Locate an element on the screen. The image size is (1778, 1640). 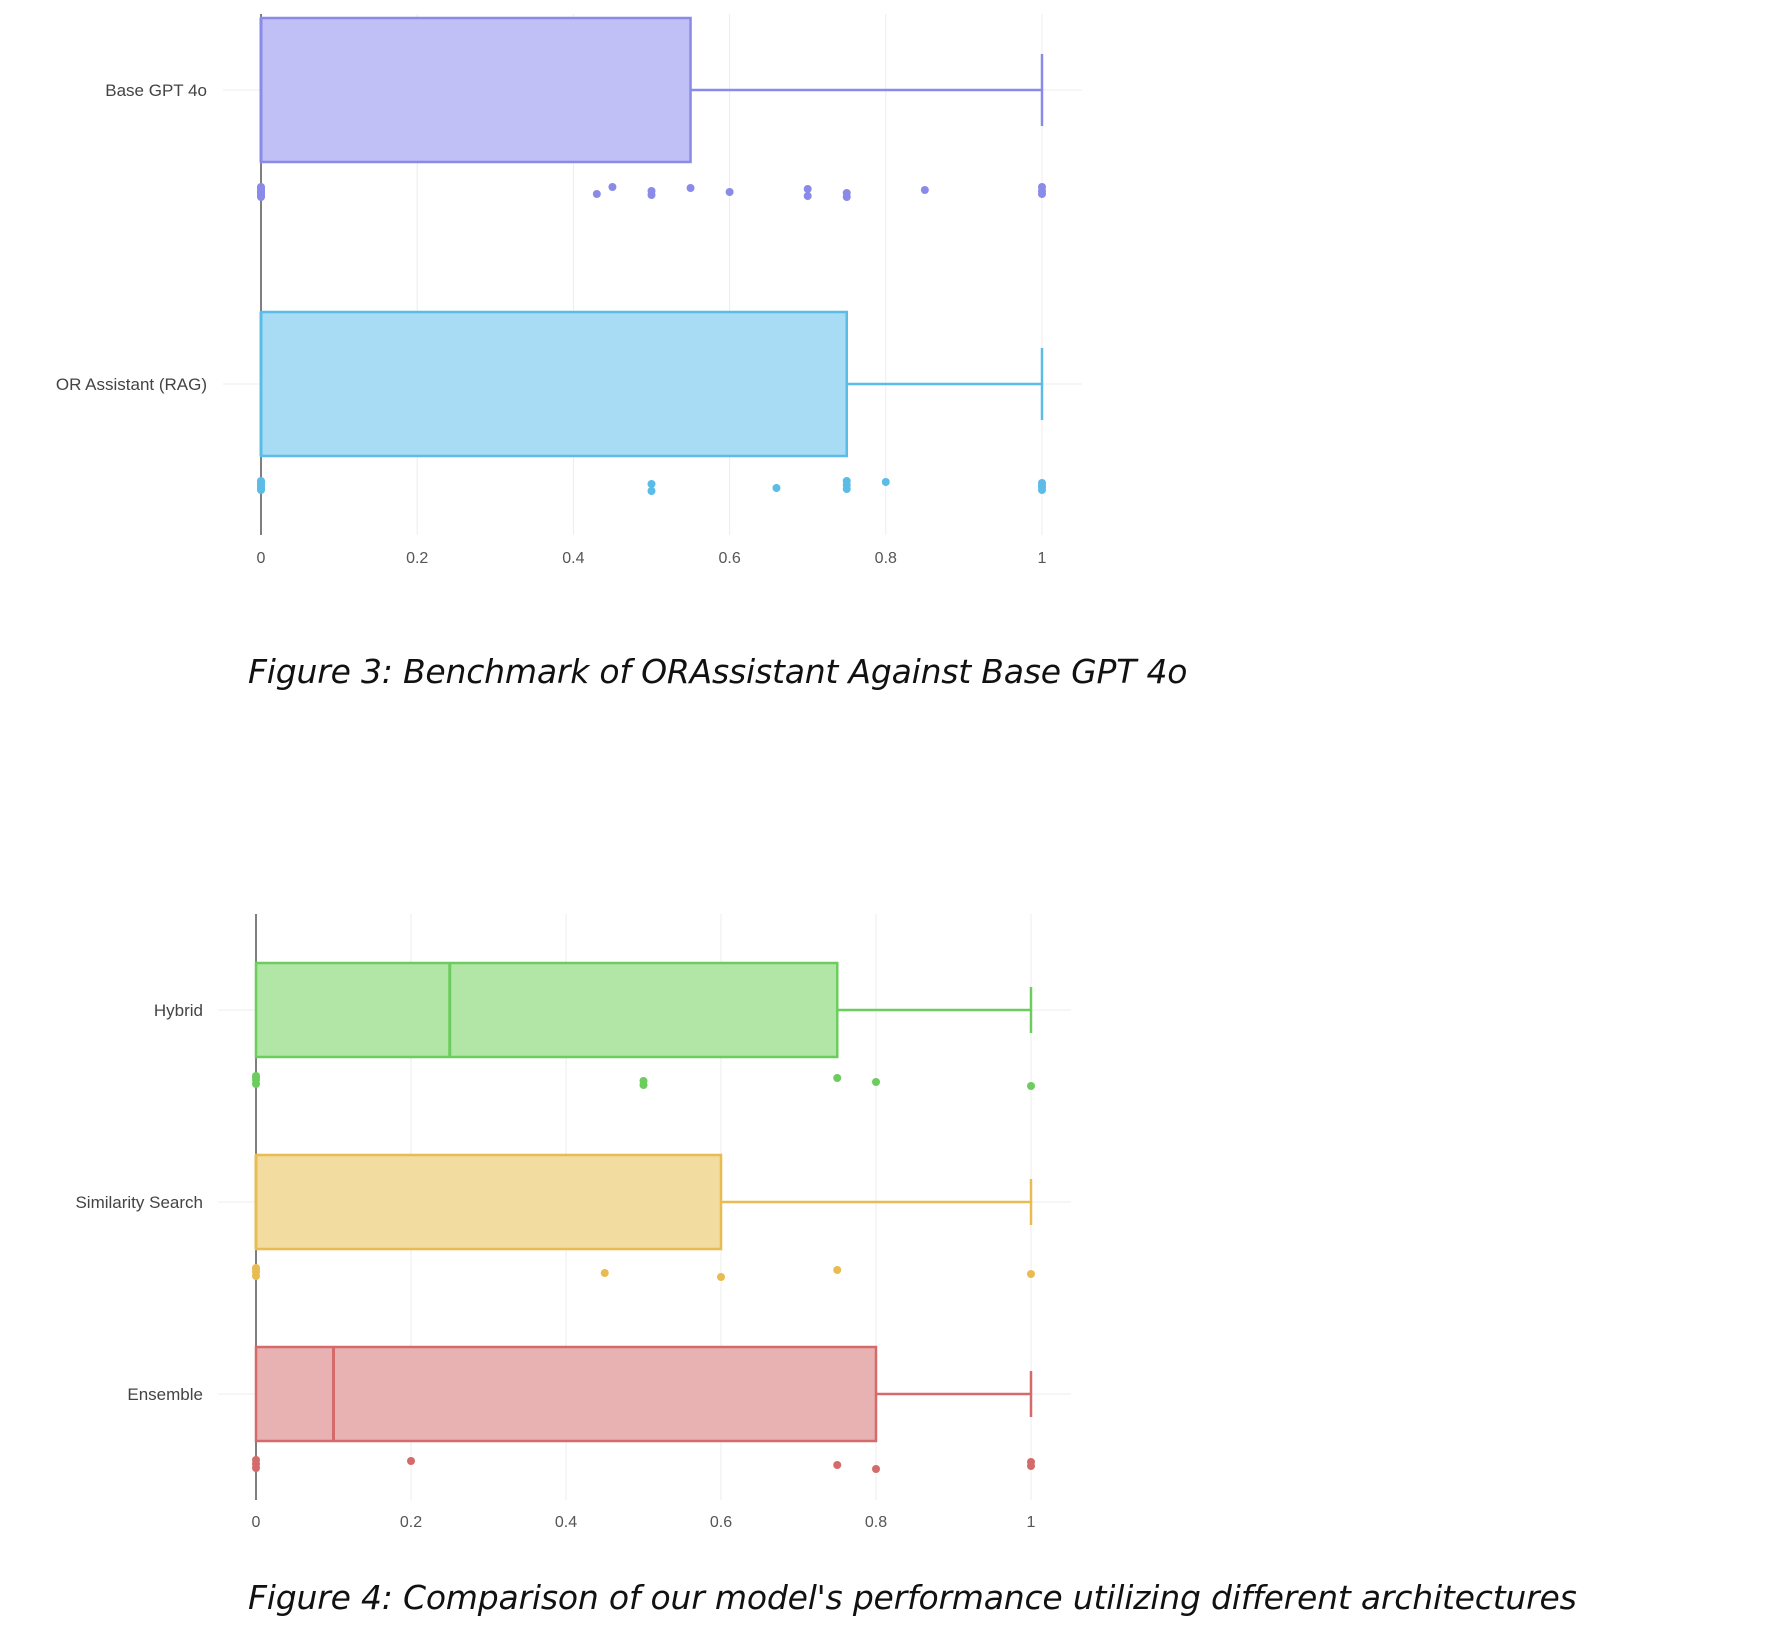
category-label: Ensemble is located at coordinates (165, 1394).